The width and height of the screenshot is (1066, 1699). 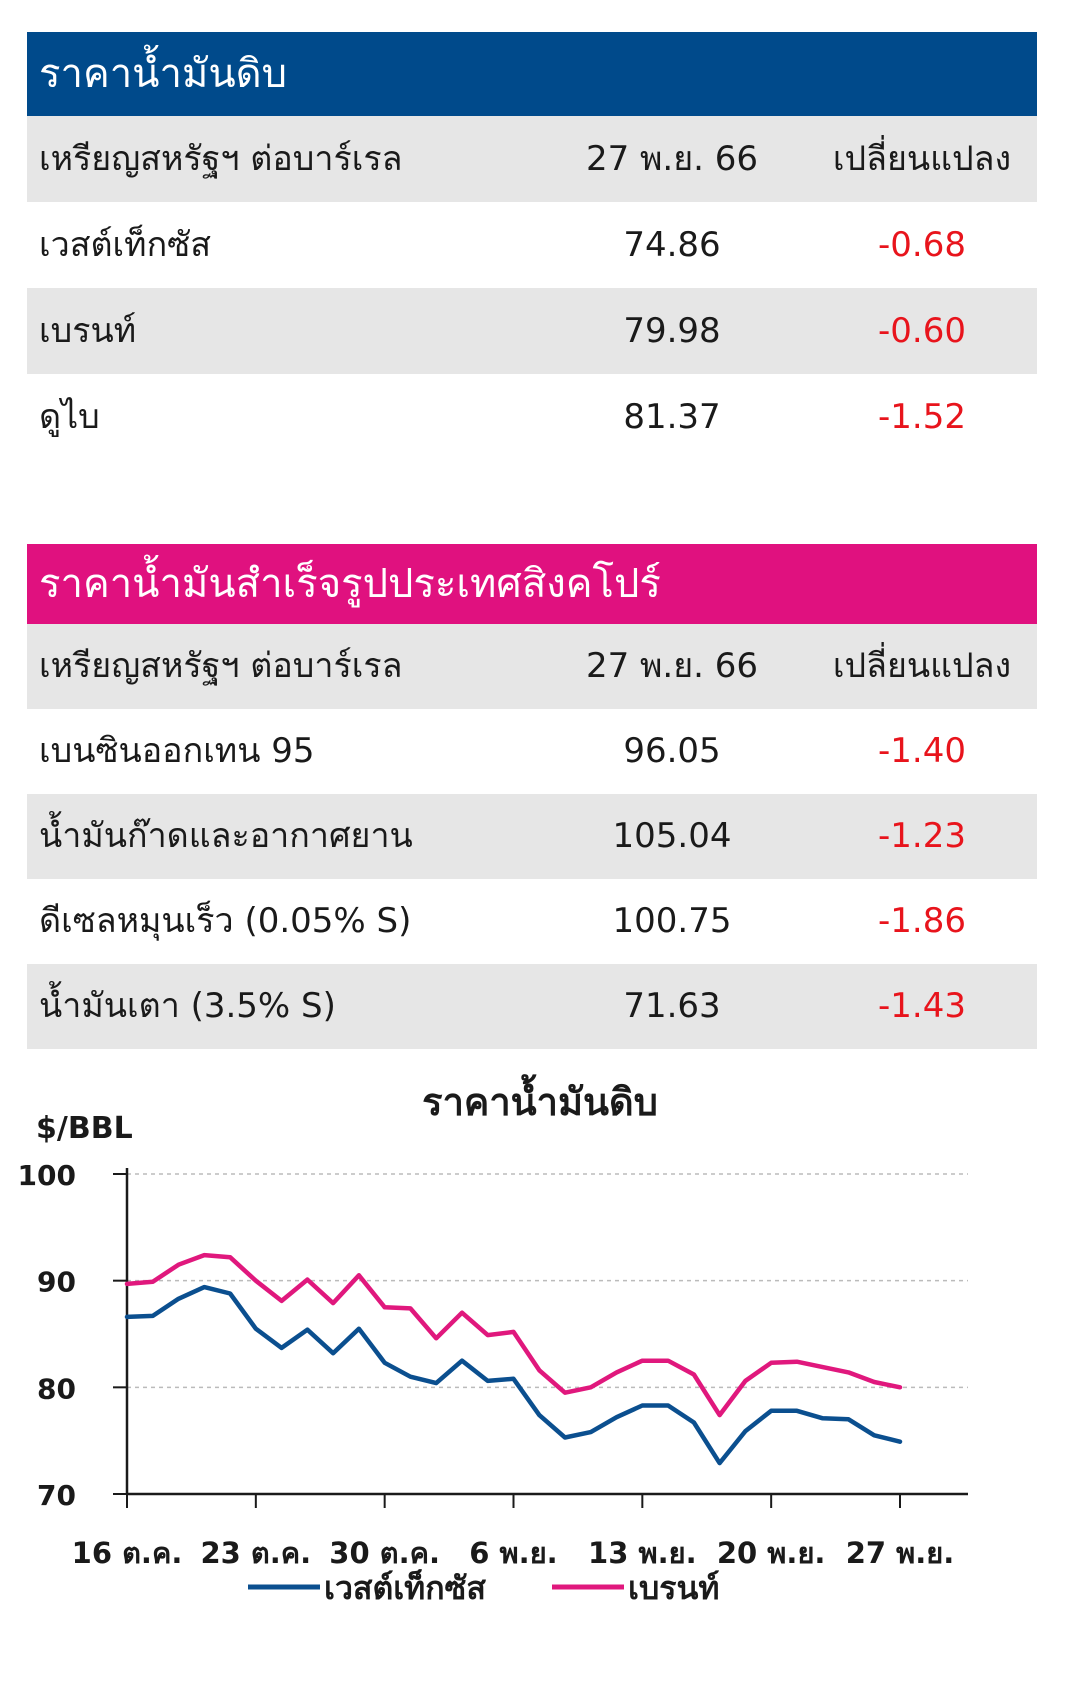 What do you see at coordinates (672, 751) in the screenshot?
I see `row-value: 96.05` at bounding box center [672, 751].